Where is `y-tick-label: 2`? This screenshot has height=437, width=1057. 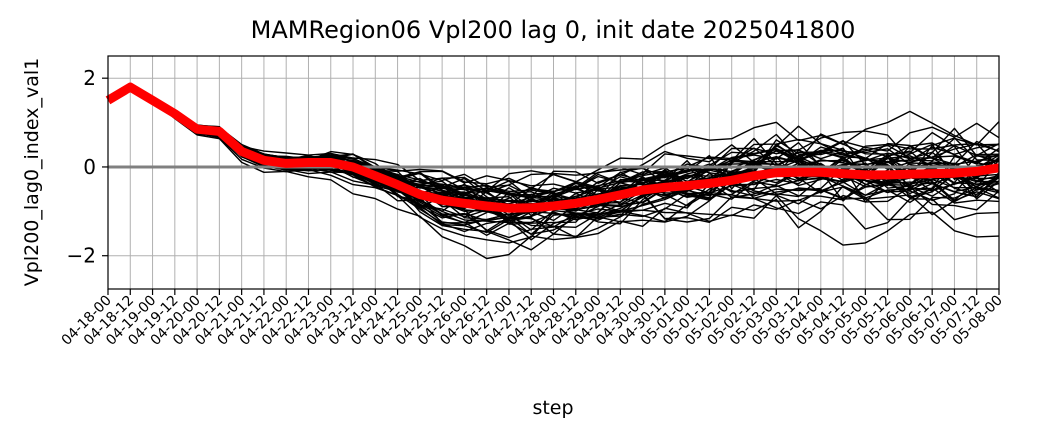
y-tick-label: 2 is located at coordinates (89, 78).